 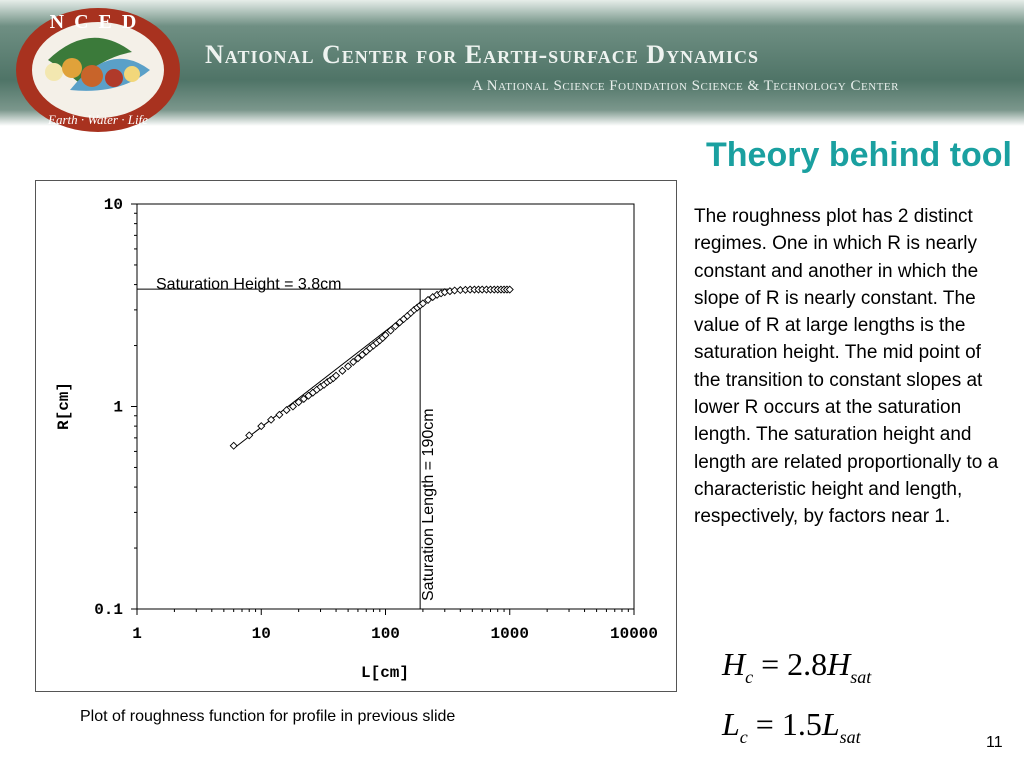 What do you see at coordinates (634, 634) in the screenshot?
I see `x-tick-label: 10000` at bounding box center [634, 634].